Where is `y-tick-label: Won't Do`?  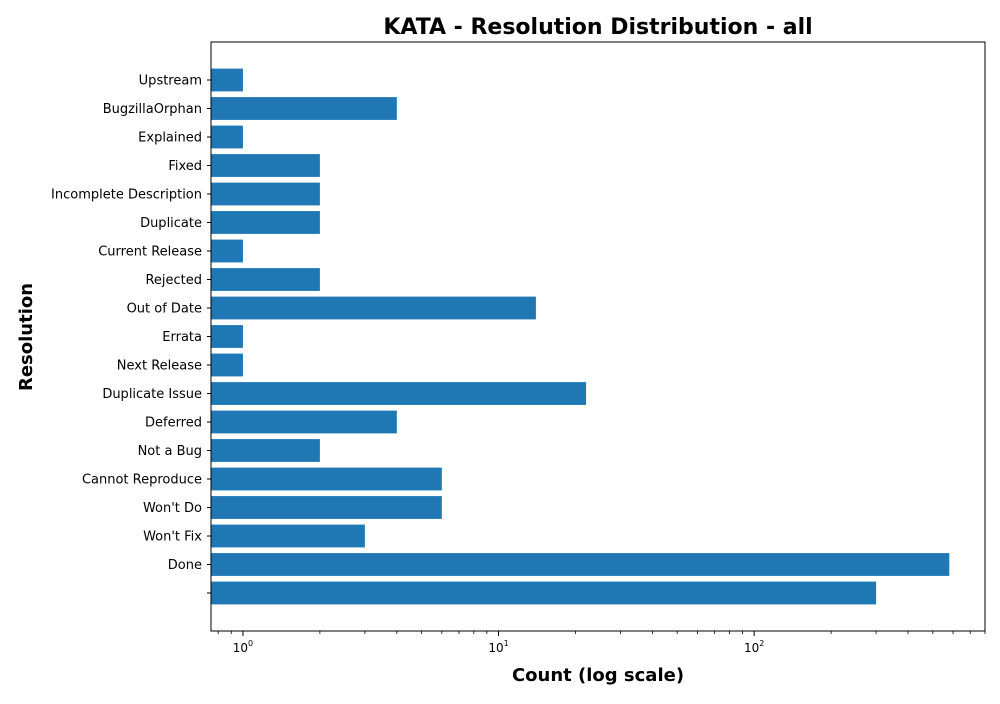
y-tick-label: Won't Do is located at coordinates (172, 508).